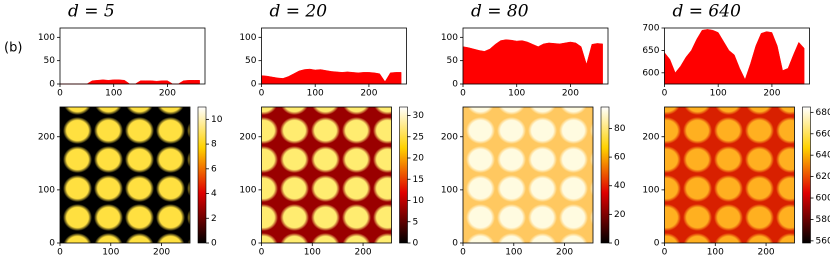 Image resolution: width=830 pixels, height=255 pixels. What do you see at coordinates (500, 12) in the screenshot?
I see `panel-title: d = 80` at bounding box center [500, 12].